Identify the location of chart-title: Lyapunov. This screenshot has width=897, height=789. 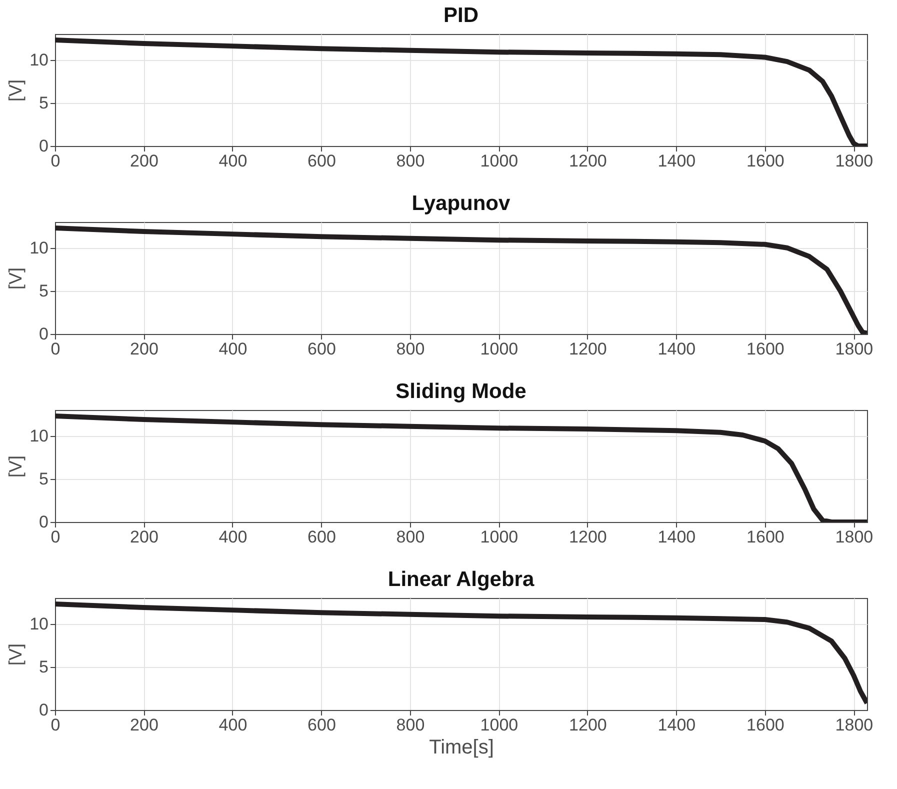
(461, 203).